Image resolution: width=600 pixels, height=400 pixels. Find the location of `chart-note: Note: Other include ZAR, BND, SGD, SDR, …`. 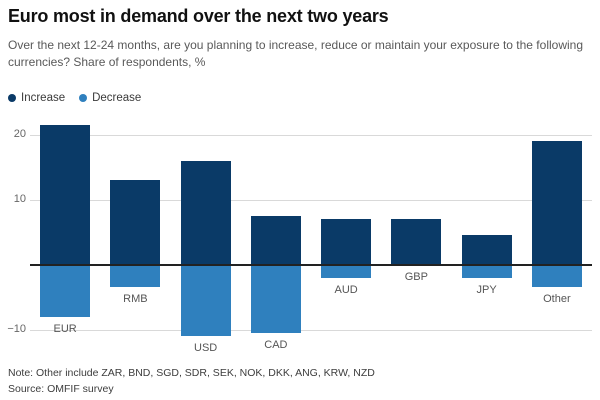

chart-note: Note: Other include ZAR, BND, SGD, SDR, … is located at coordinates (191, 373).